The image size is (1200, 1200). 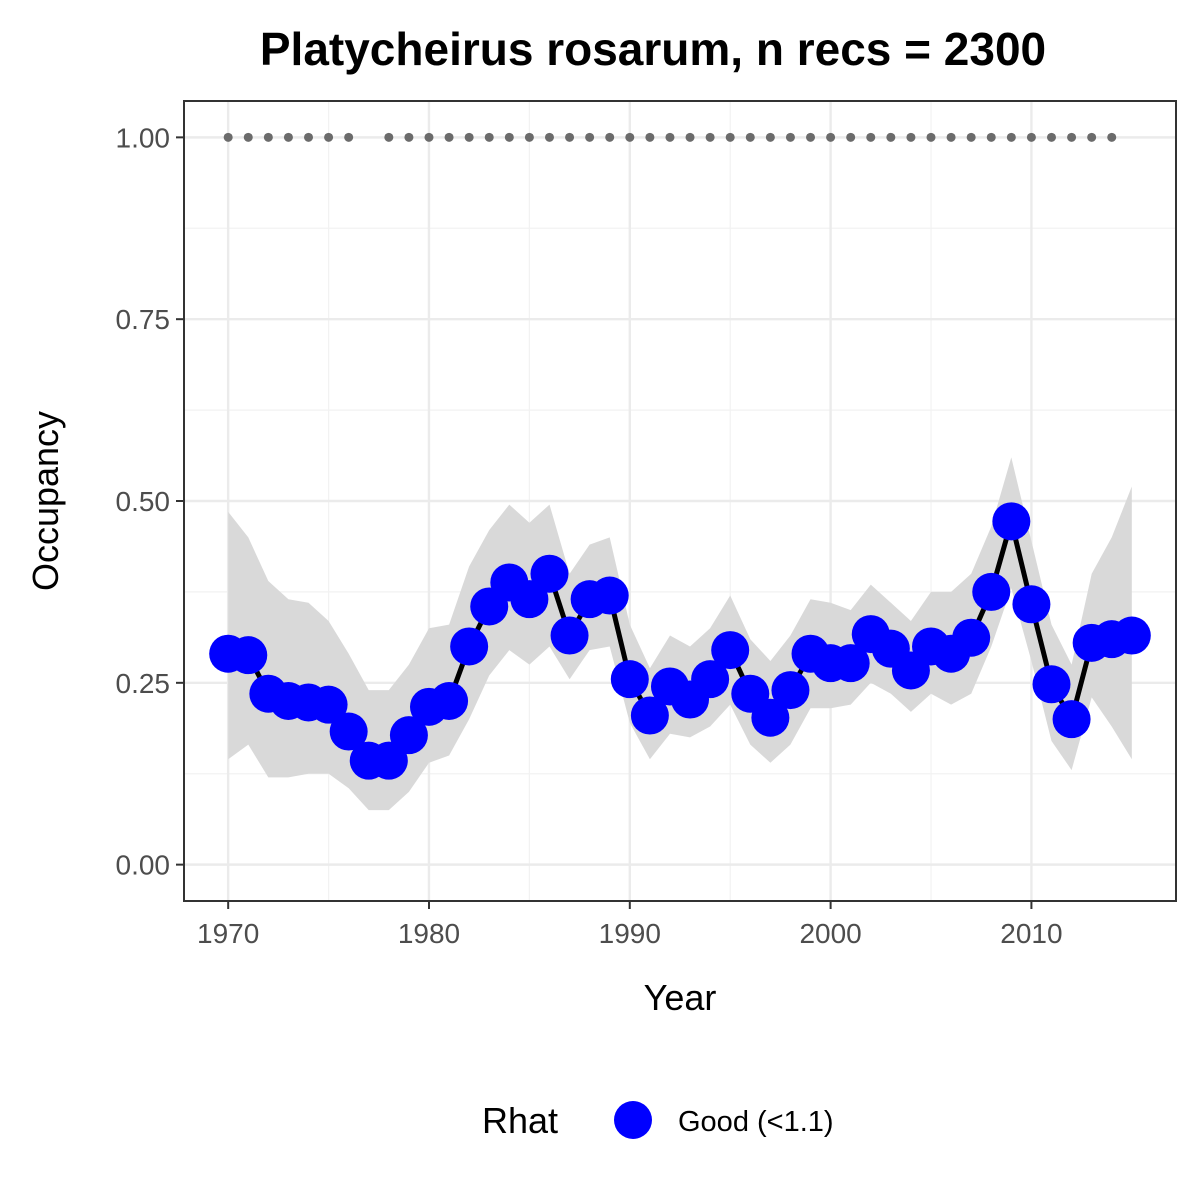 What do you see at coordinates (45, 501) in the screenshot?
I see `y-axis-title: Occupancy` at bounding box center [45, 501].